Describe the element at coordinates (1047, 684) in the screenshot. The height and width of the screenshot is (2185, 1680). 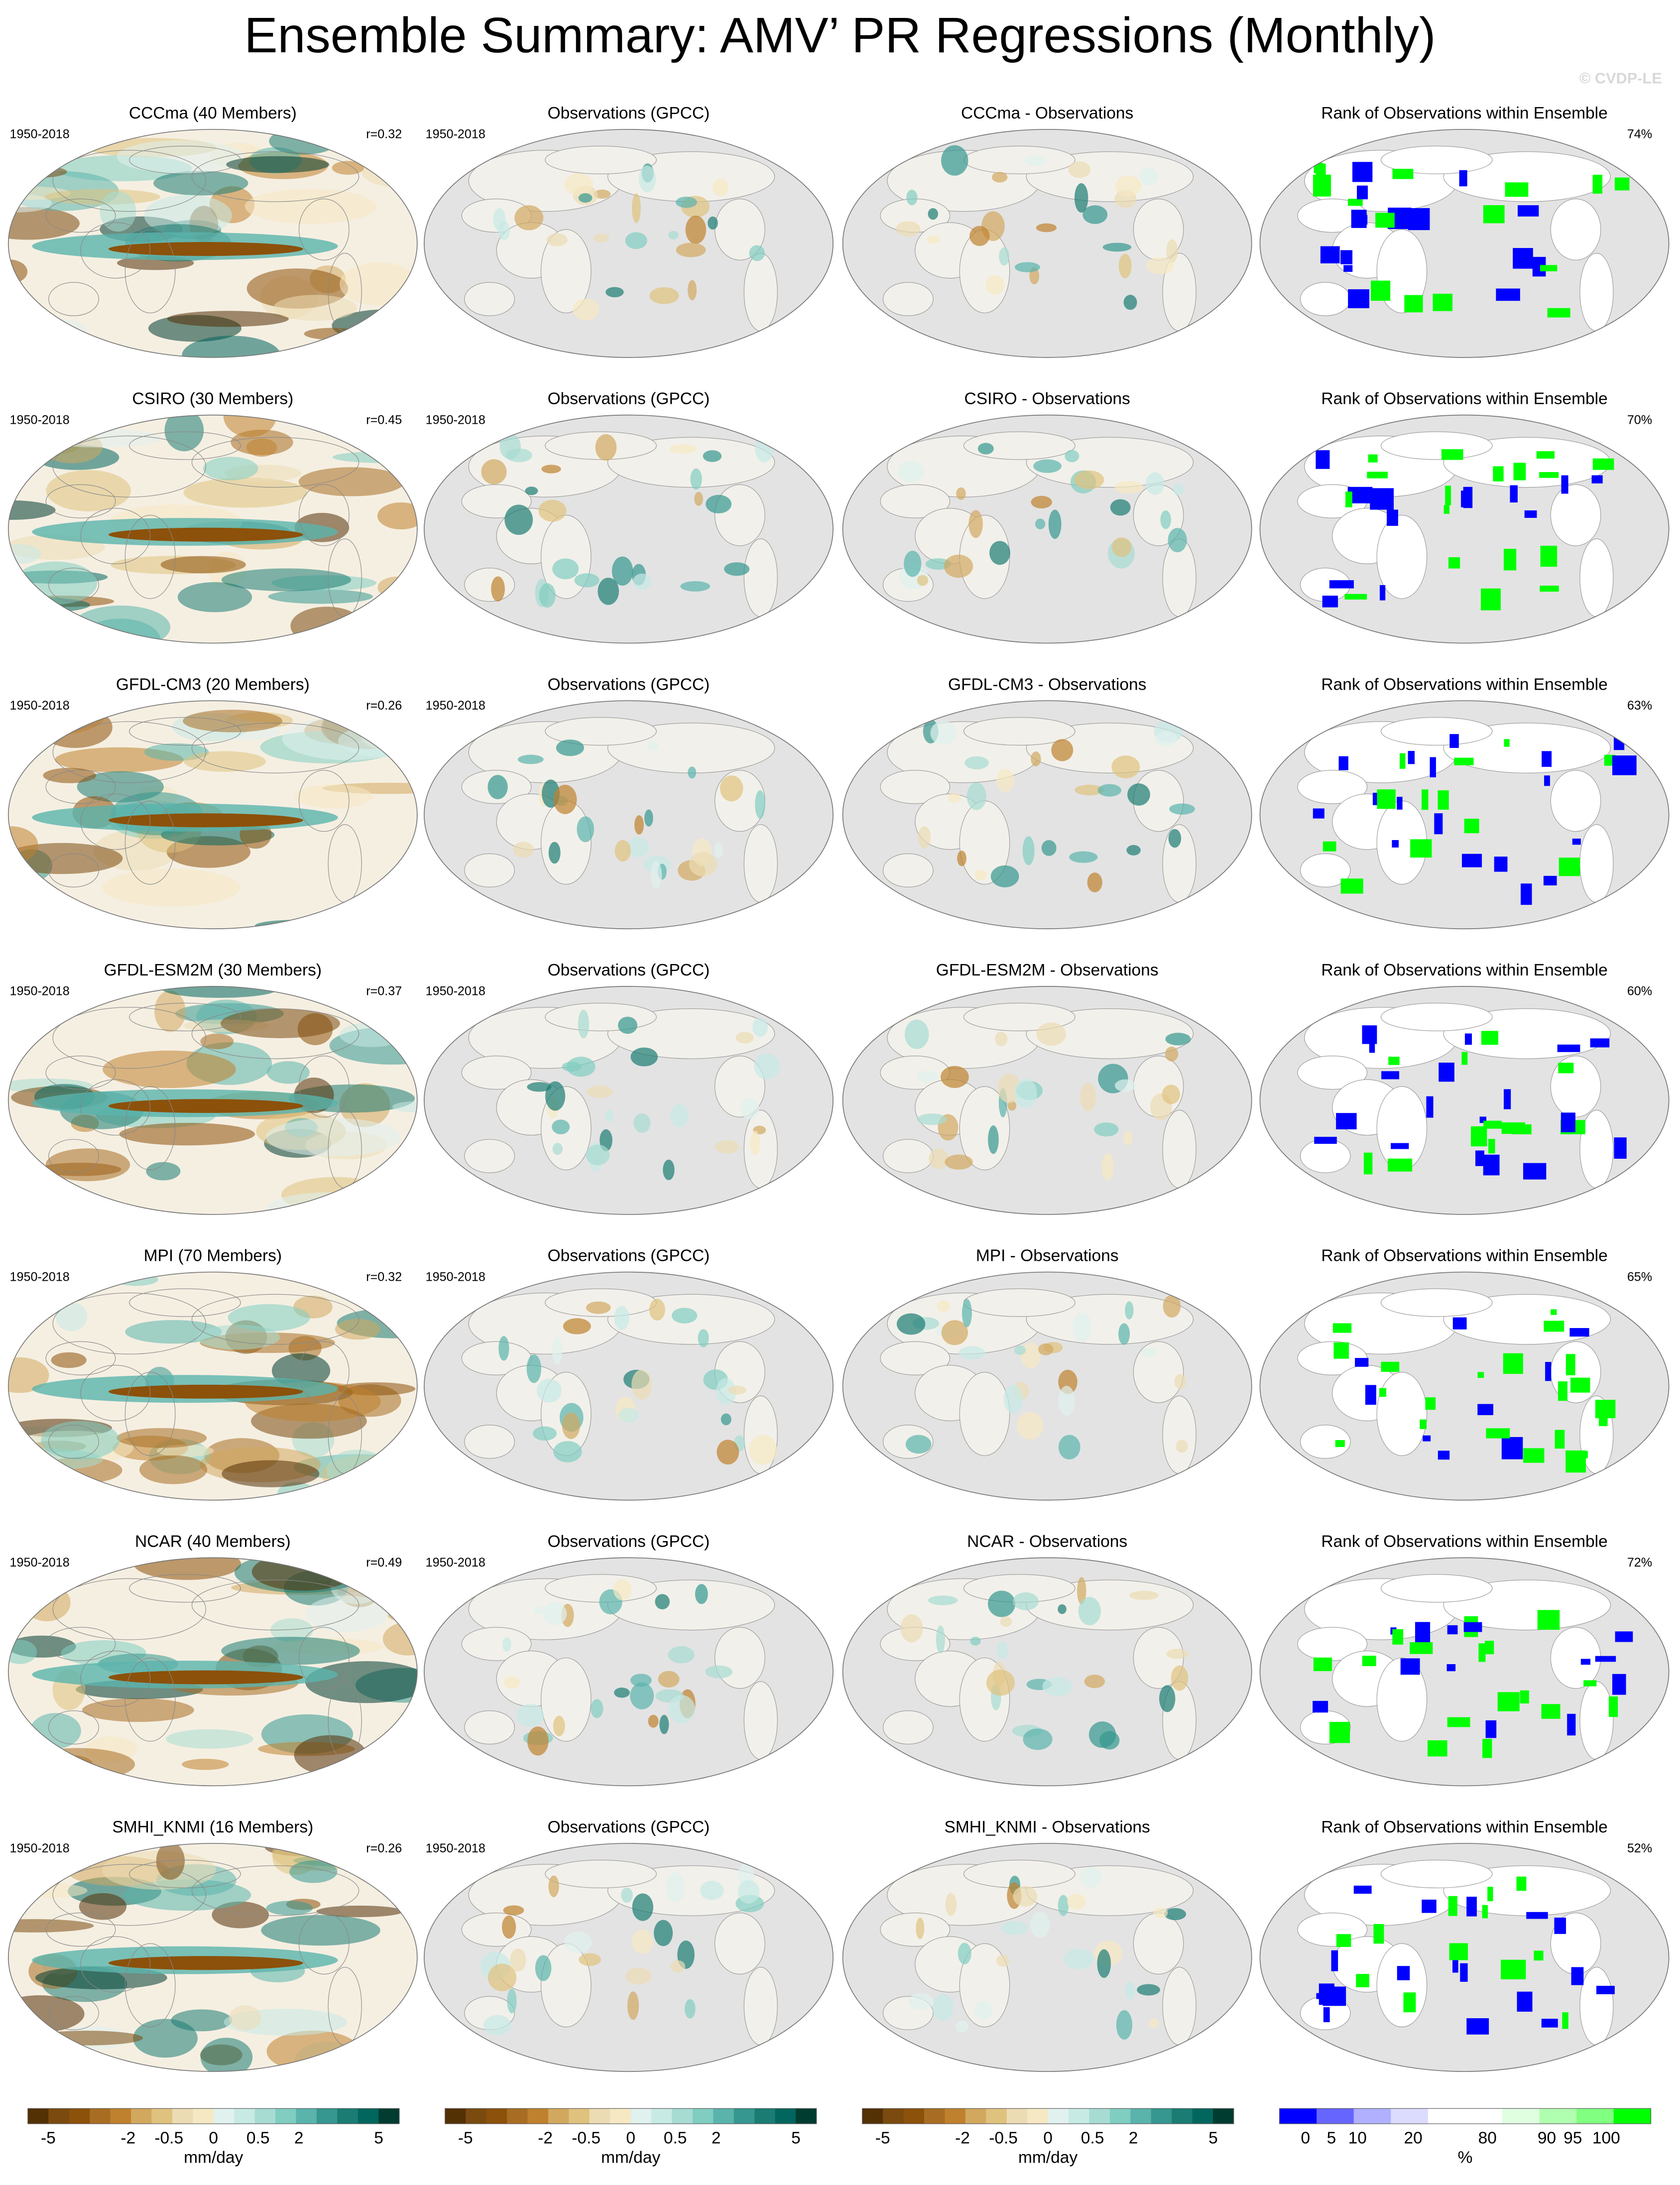
I see `panel-title: GFDL-CM3 - Observations` at that location.